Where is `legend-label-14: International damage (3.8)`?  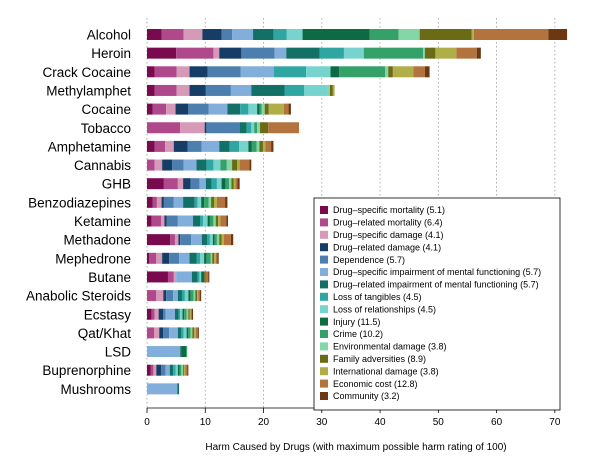
legend-label-14: International damage (3.8) is located at coordinates (386, 371).